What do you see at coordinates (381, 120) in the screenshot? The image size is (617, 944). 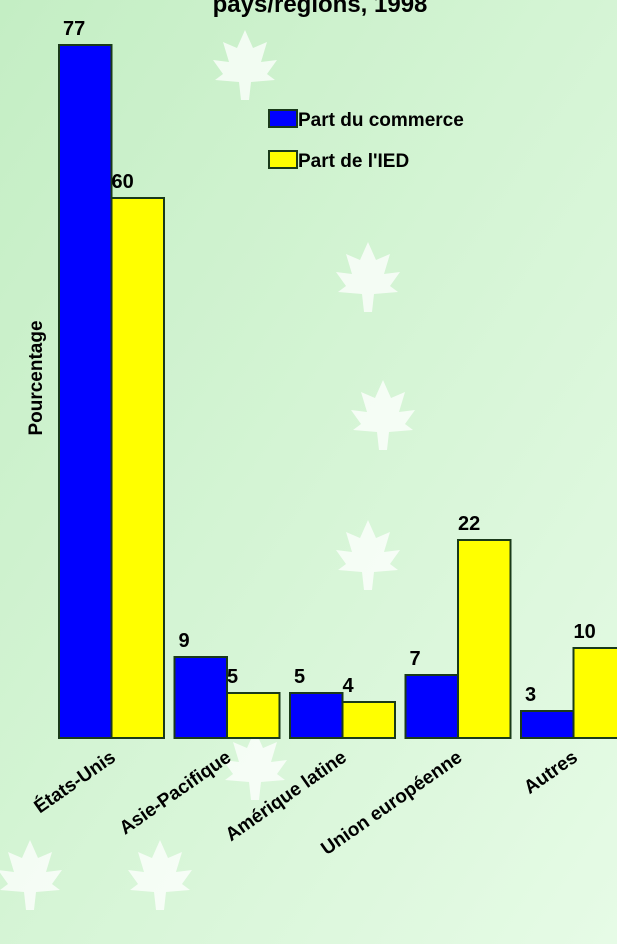 I see `legend-label: Part du commerce` at bounding box center [381, 120].